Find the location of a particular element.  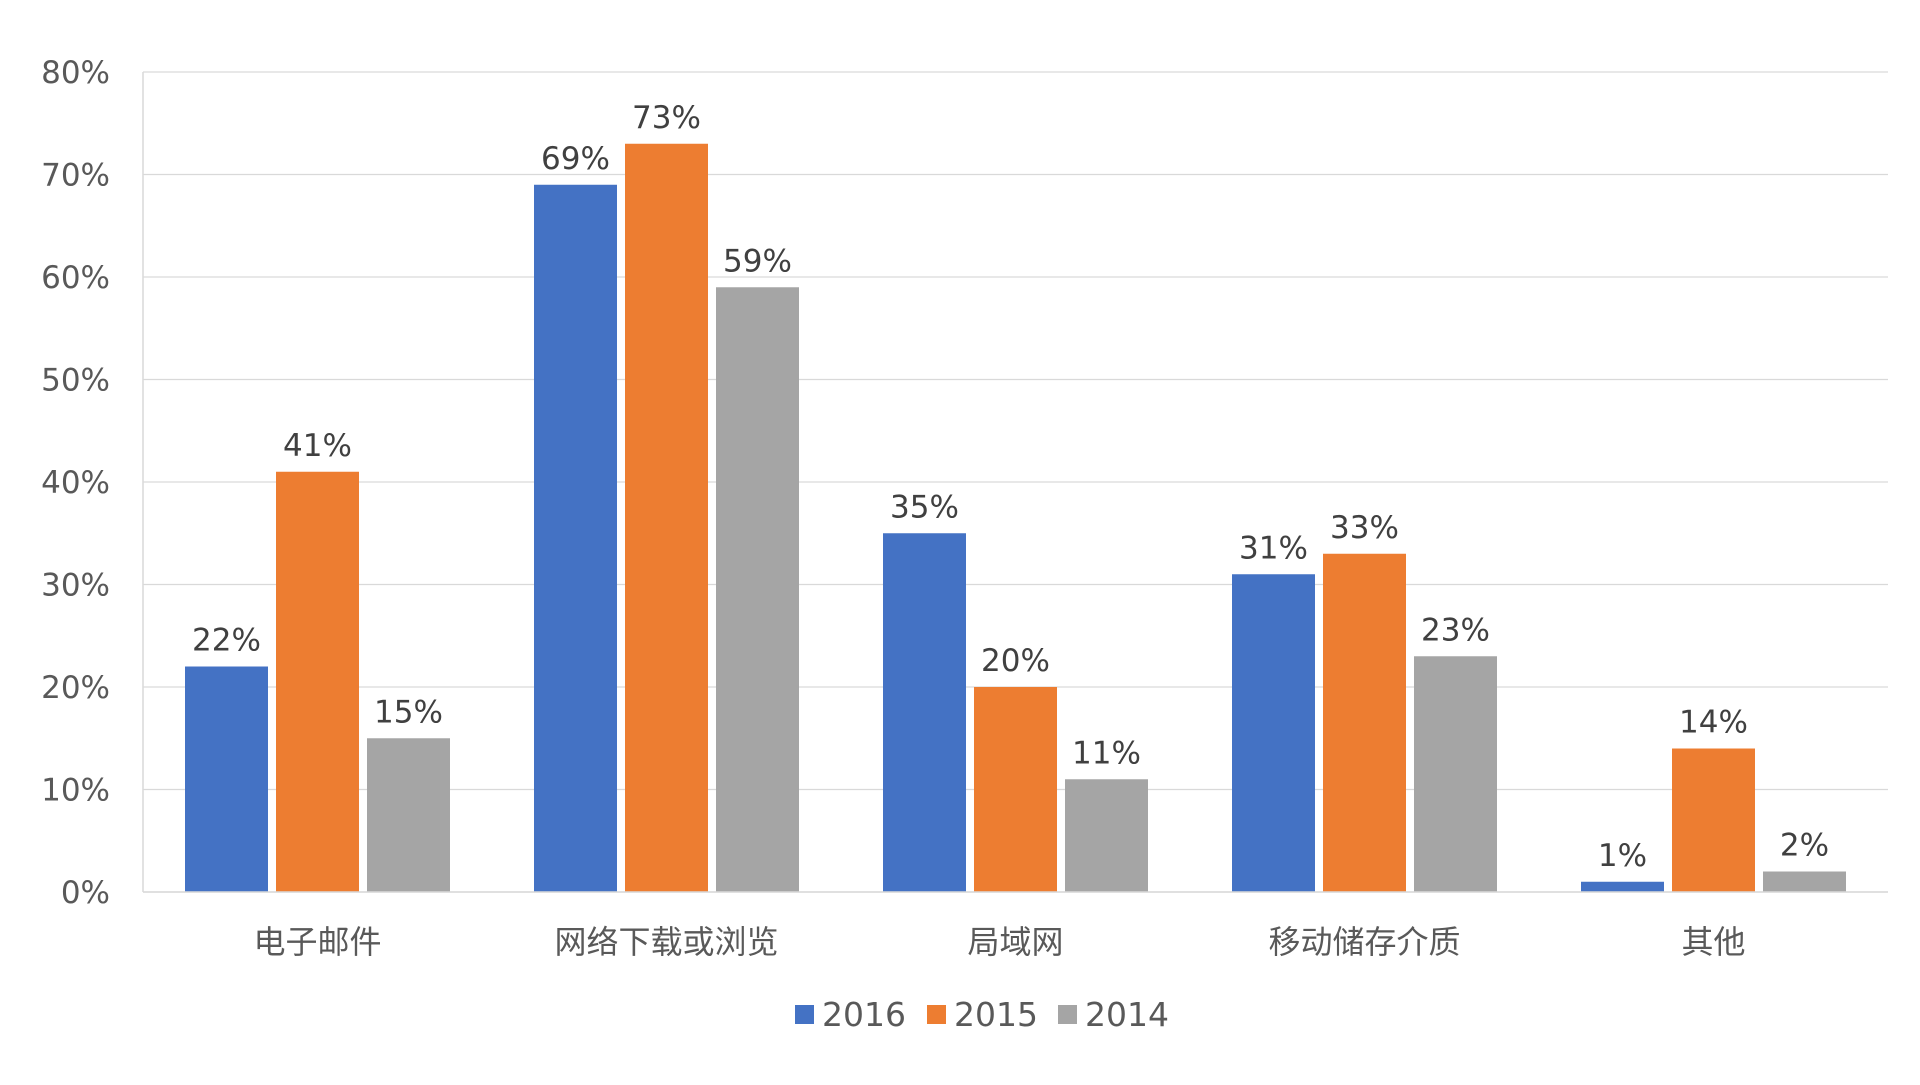

y-tick-label: 0% is located at coordinates (85, 893).